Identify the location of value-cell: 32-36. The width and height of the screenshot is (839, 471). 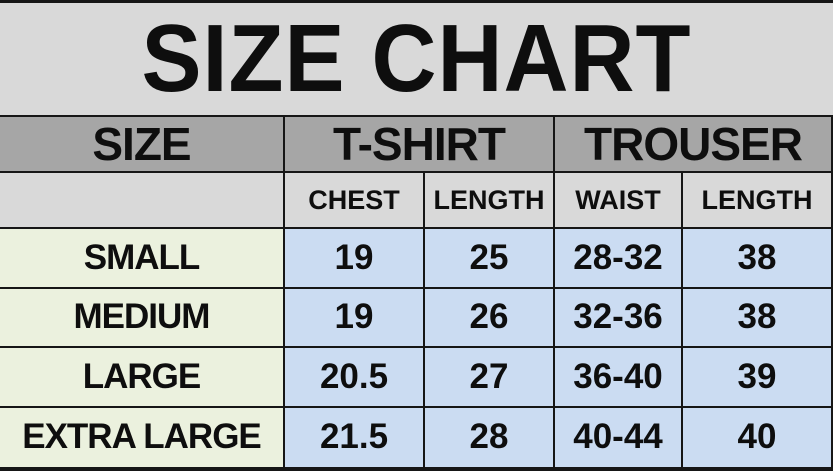
(619, 318).